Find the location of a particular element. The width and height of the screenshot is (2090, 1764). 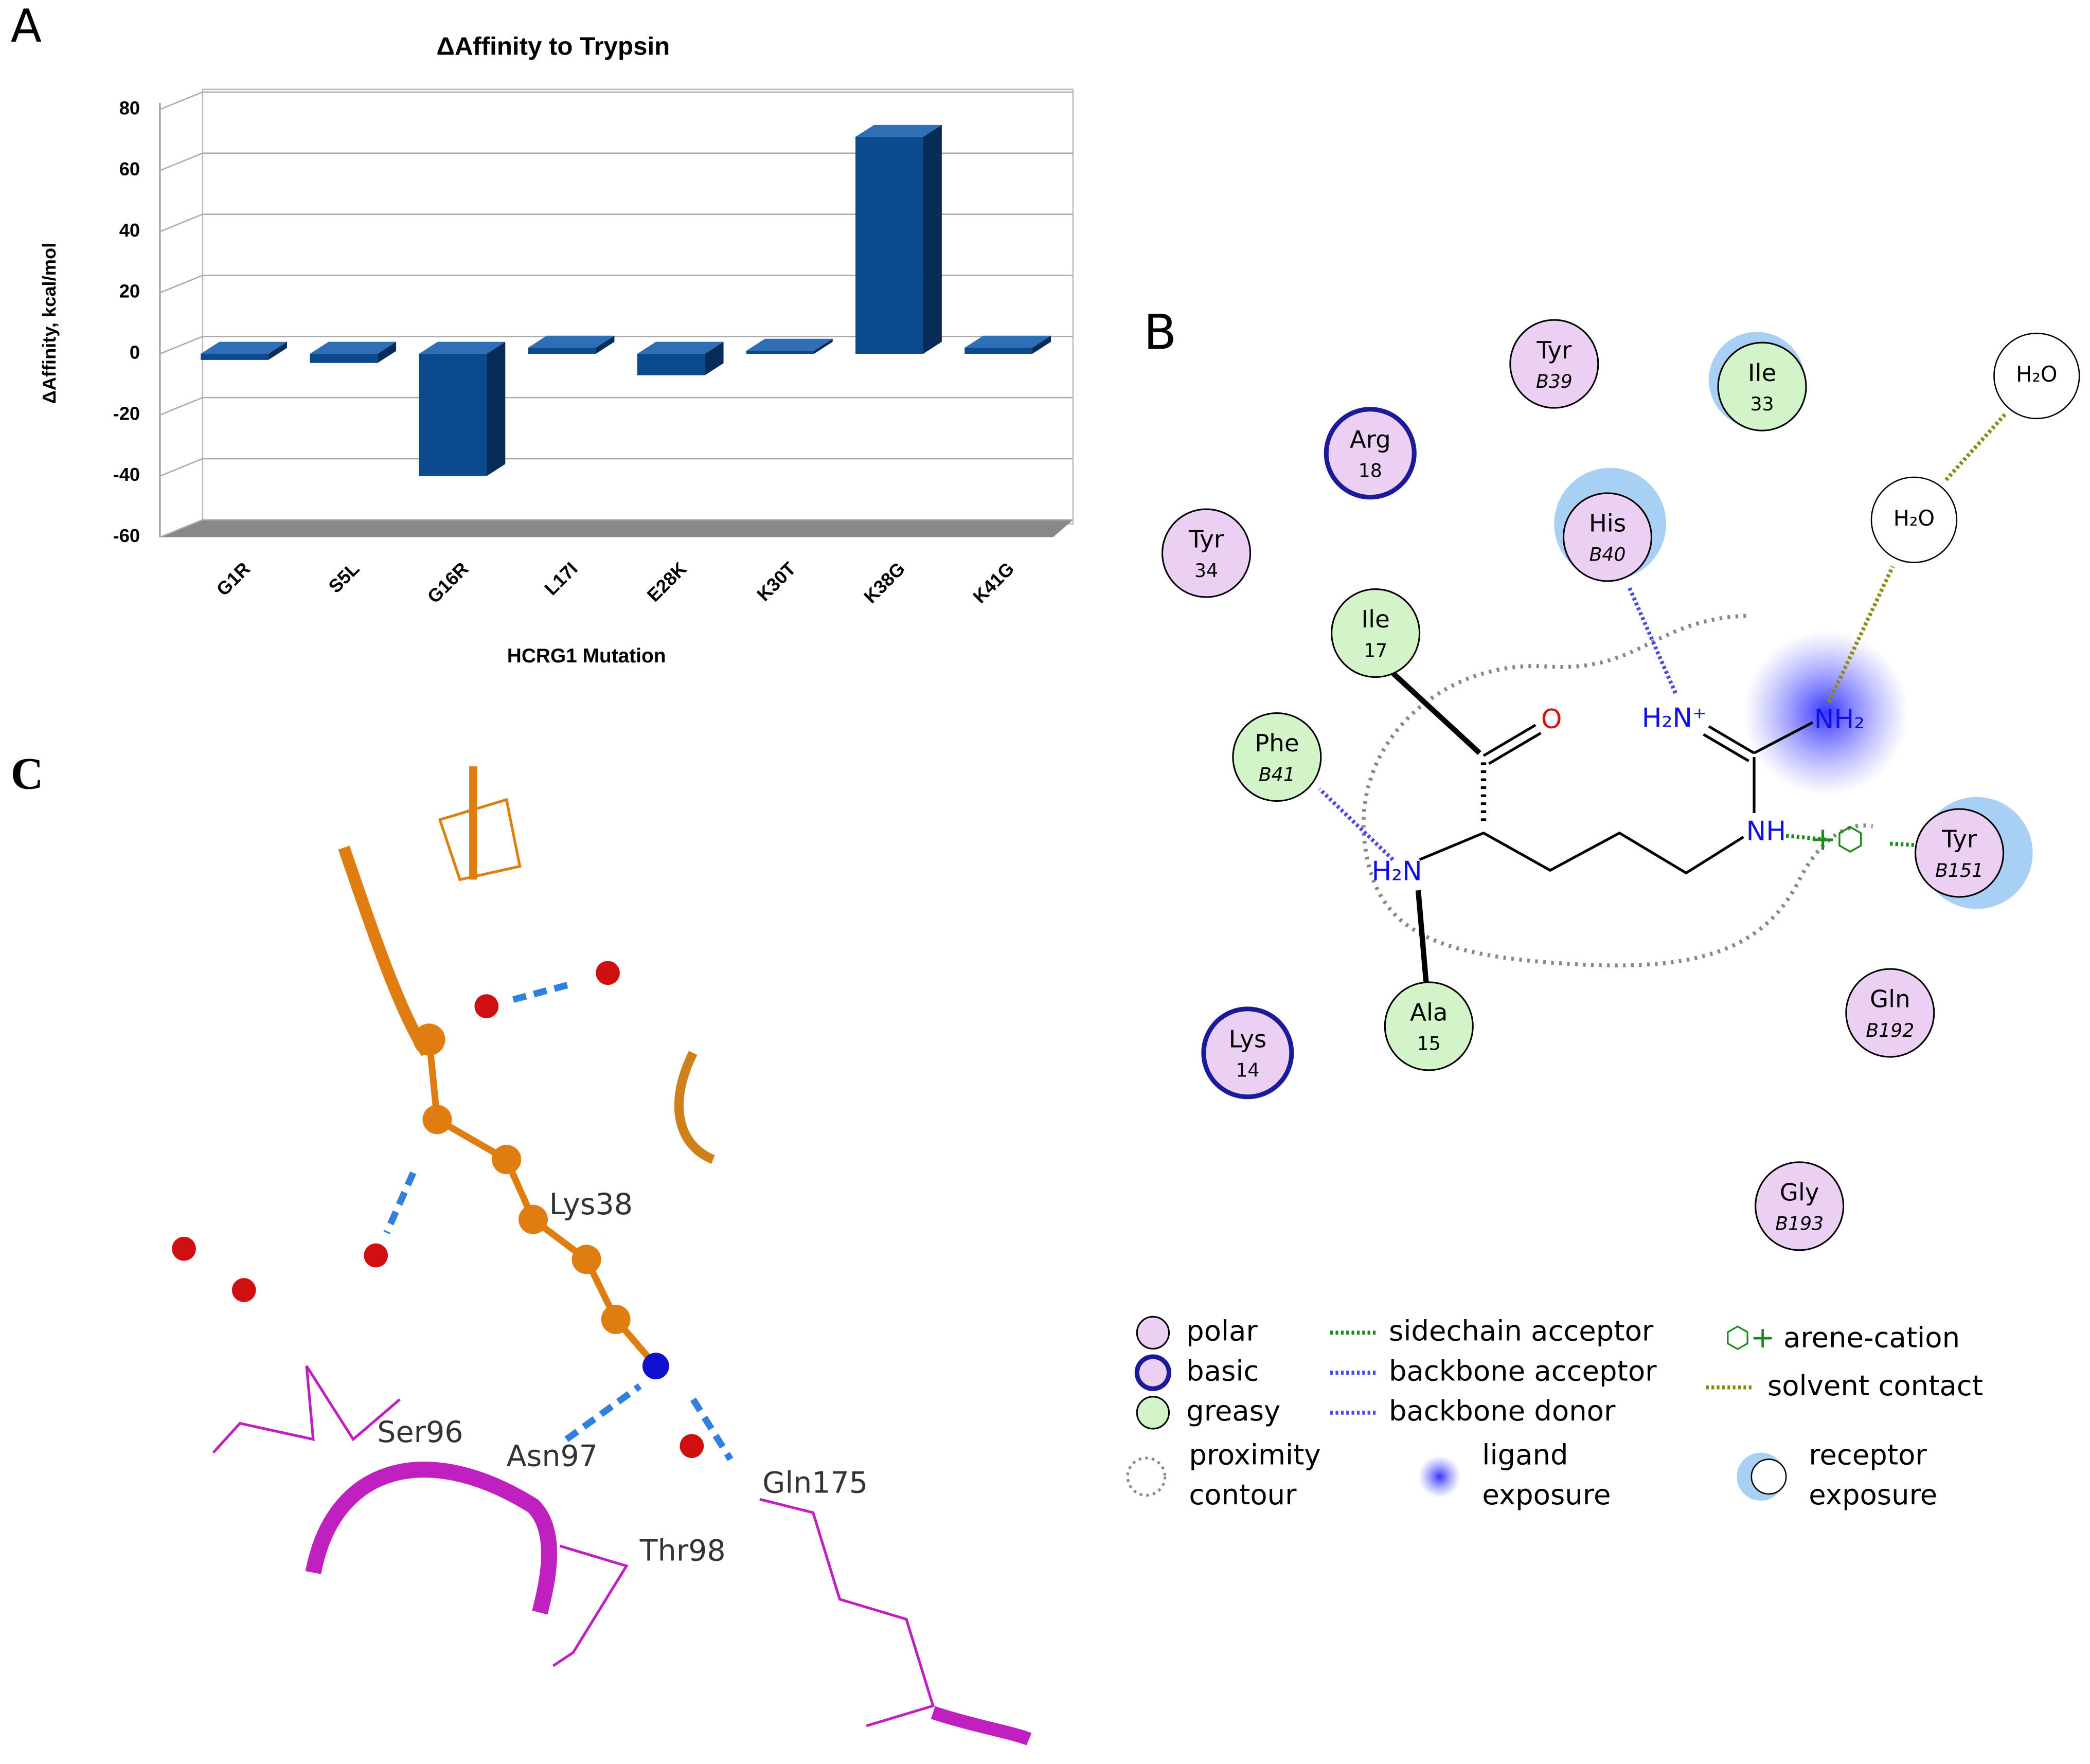

ligand-bonds is located at coordinates (1602, 827).